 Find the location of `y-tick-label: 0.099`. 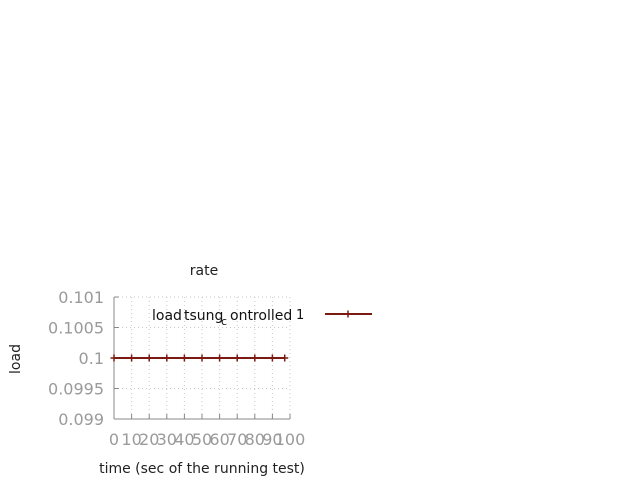

y-tick-label: 0.099 is located at coordinates (81, 419).